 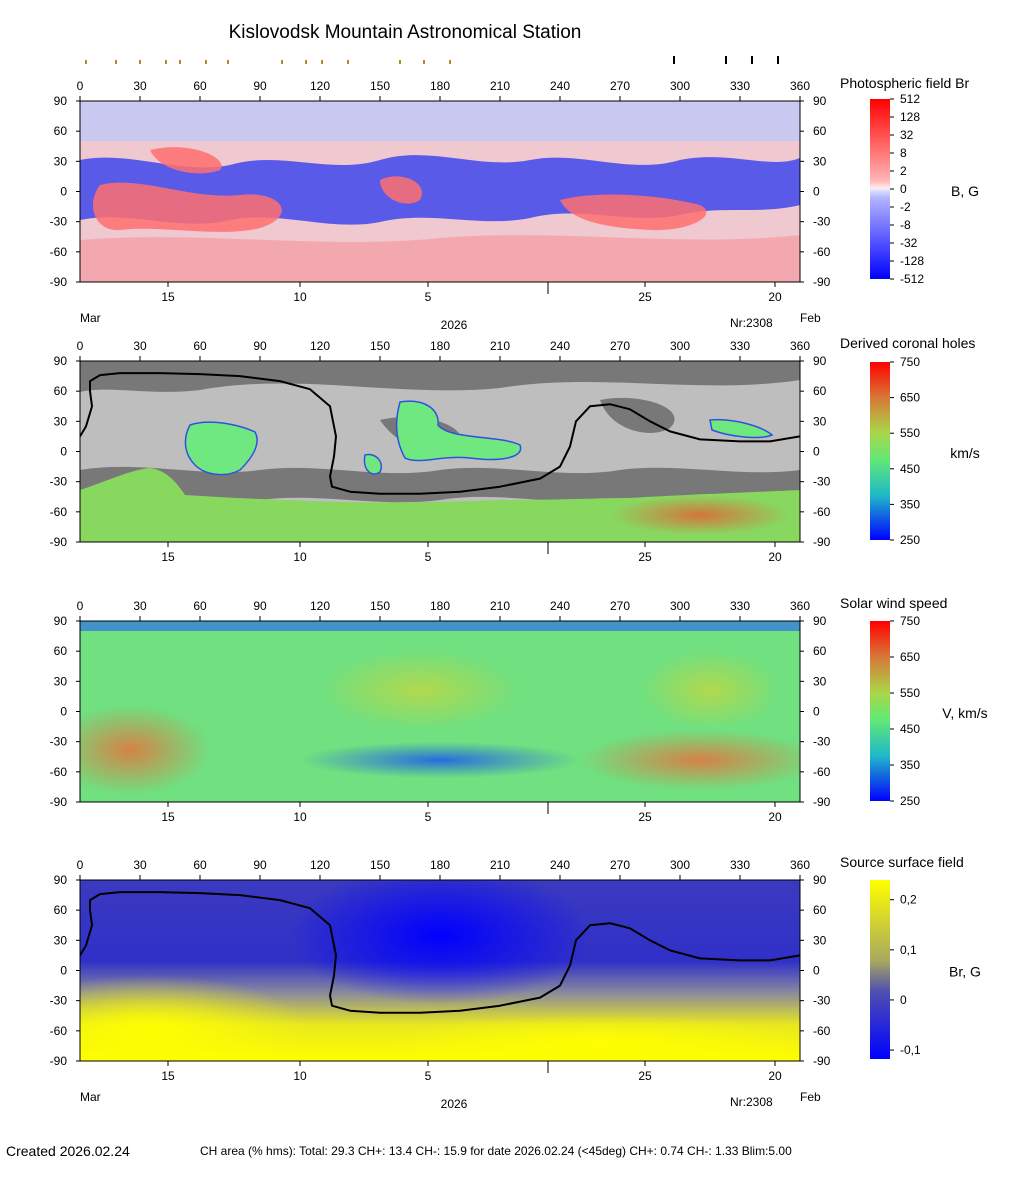 I want to click on colorbar-tick-label: 0,1, so click(x=908, y=950).